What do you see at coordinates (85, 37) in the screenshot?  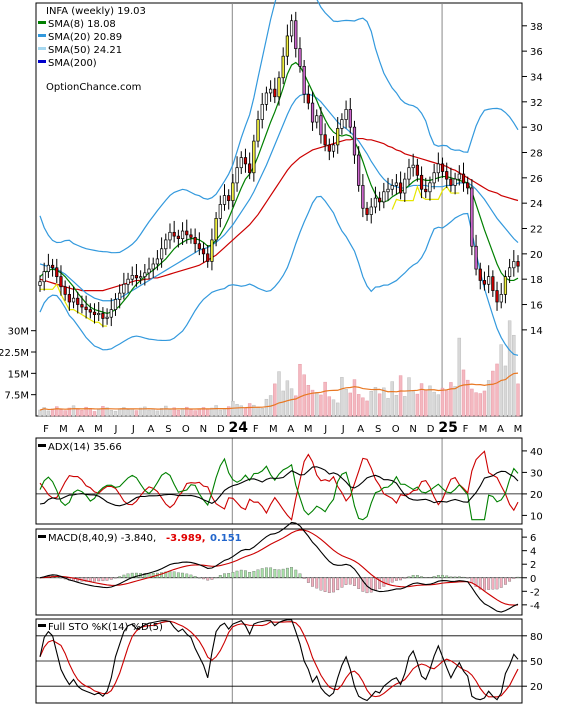 I see `legend-sma20: SMA(20) 20.89` at bounding box center [85, 37].